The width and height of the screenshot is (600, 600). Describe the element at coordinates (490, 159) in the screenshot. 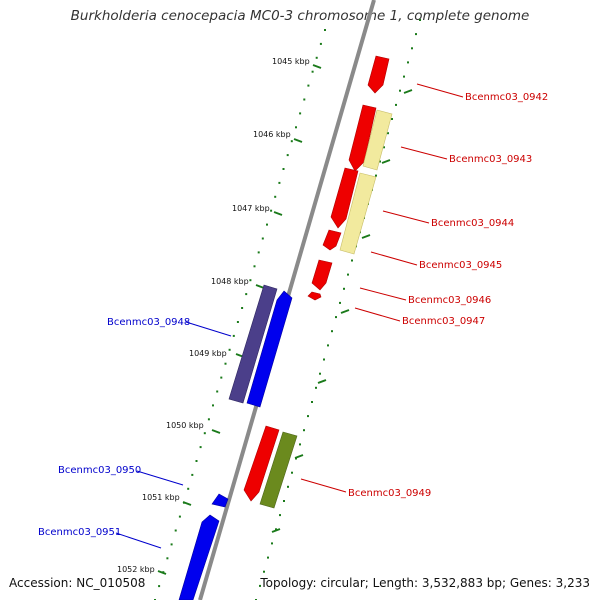

I see `gene-label-0943: Bcenmc03_0943` at that location.